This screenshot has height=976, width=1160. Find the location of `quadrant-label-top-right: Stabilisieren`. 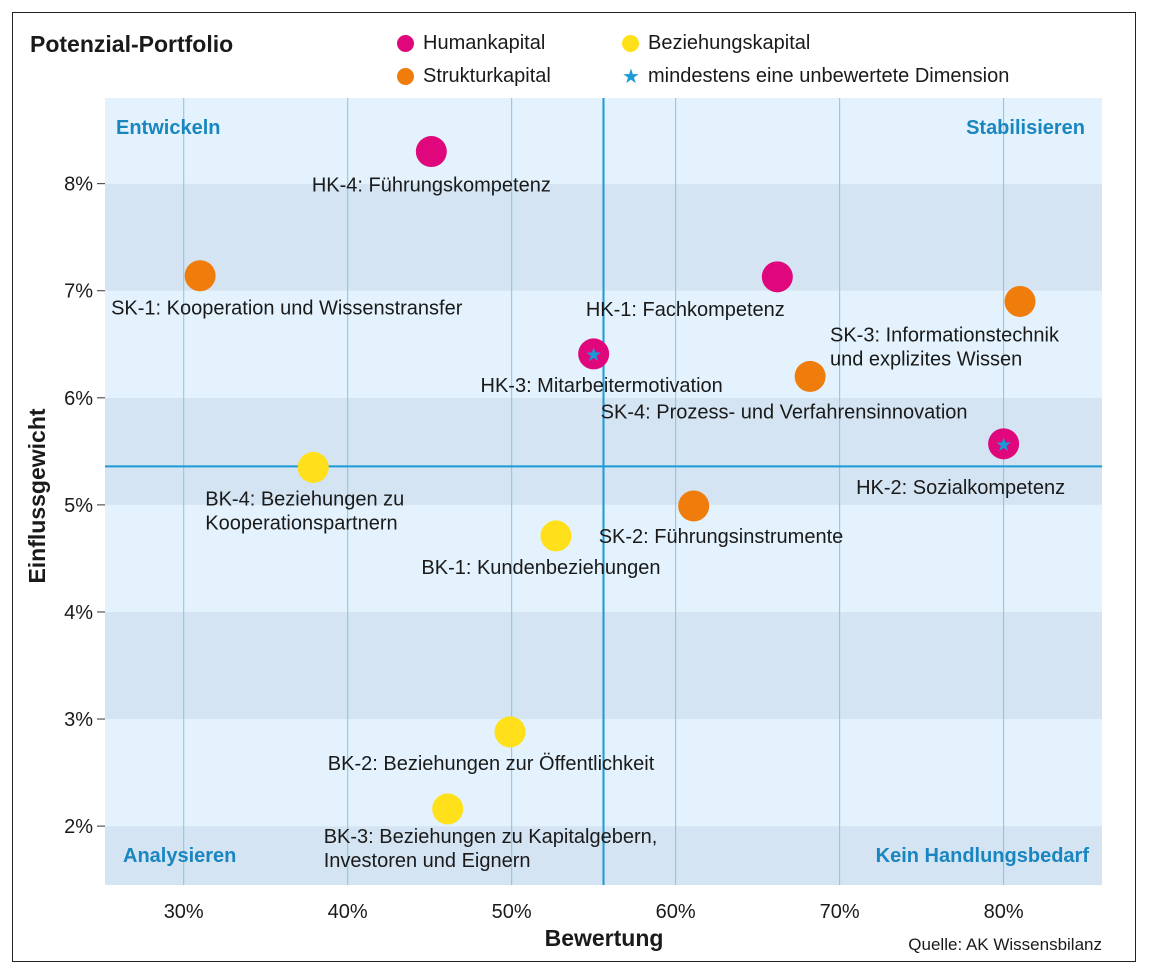

quadrant-label-top-right: Stabilisieren is located at coordinates (1025, 128).